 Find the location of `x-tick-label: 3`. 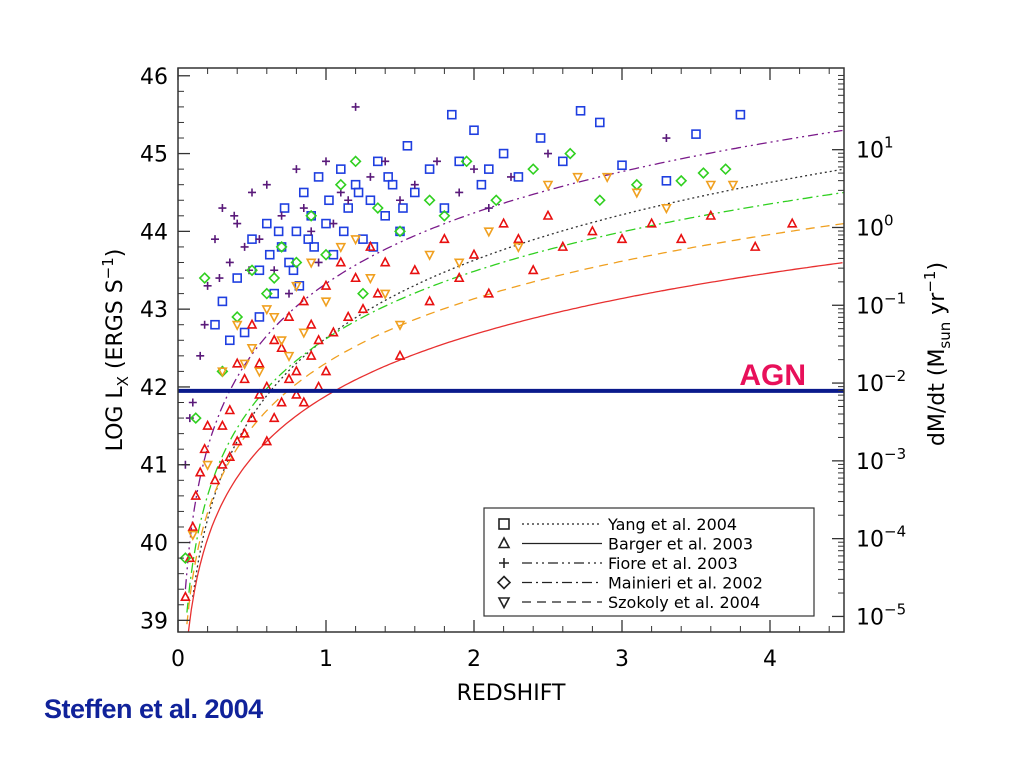

x-tick-label: 3 is located at coordinates (622, 659).